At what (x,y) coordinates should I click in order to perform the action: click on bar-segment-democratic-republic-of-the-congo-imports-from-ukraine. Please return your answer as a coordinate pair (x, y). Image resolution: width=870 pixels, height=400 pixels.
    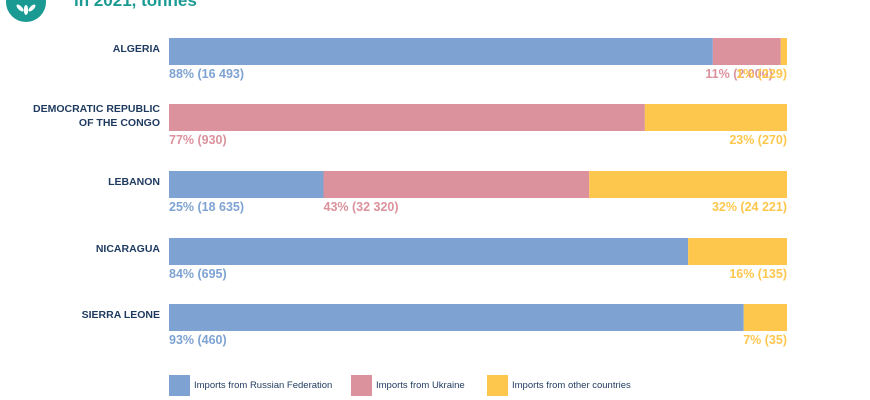
    Looking at the image, I should click on (407, 117).